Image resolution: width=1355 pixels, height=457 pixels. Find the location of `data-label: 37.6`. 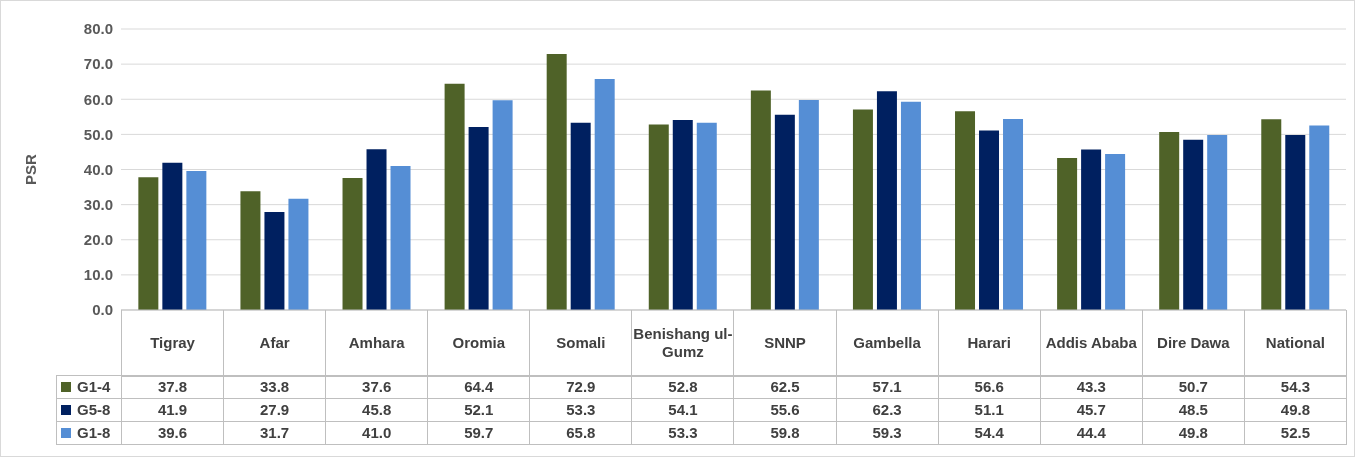

data-label: 37.6 is located at coordinates (376, 387).